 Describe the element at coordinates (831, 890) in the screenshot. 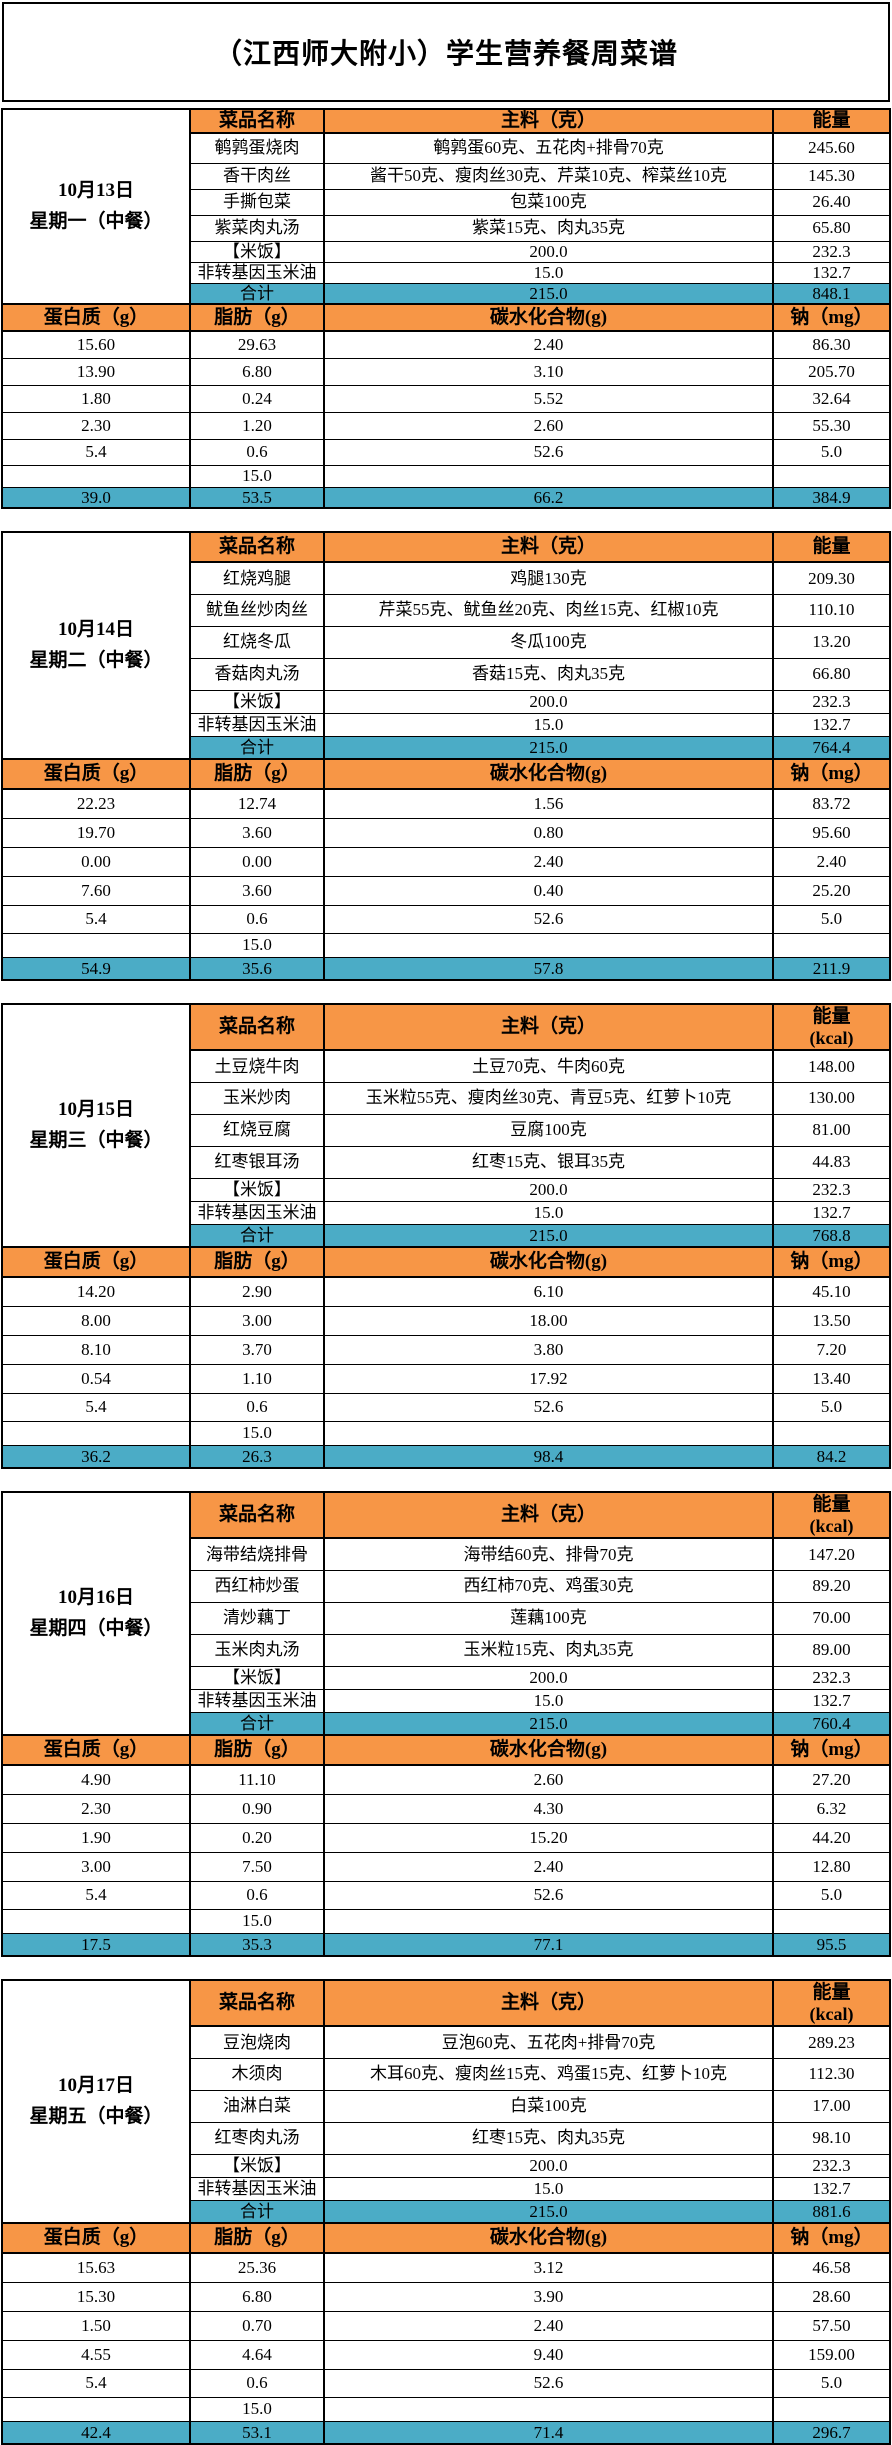

I see `sodium-value-cell: 25.20` at that location.